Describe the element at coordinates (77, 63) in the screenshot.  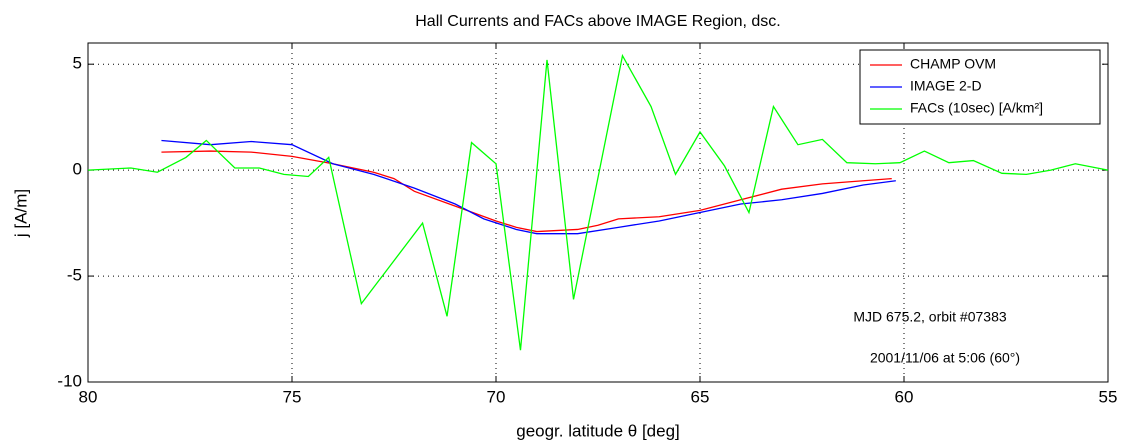
I see `y-tick-label: 5` at that location.